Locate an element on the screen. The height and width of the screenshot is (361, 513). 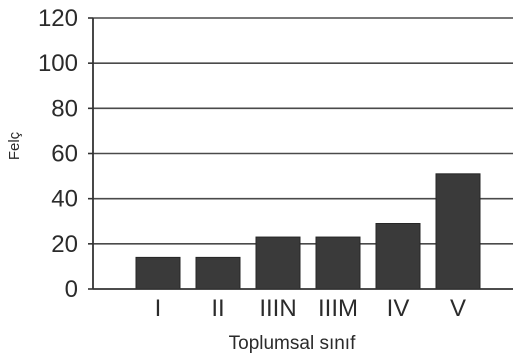
x-tick-labels: I II IIIN IIIM IV V is located at coordinates (310, 308).